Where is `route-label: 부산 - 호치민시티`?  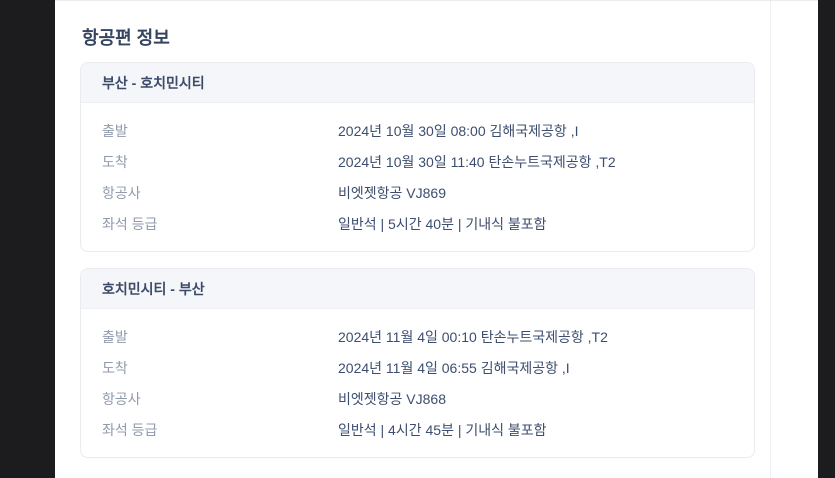 route-label: 부산 - 호치민시티 is located at coordinates (153, 82).